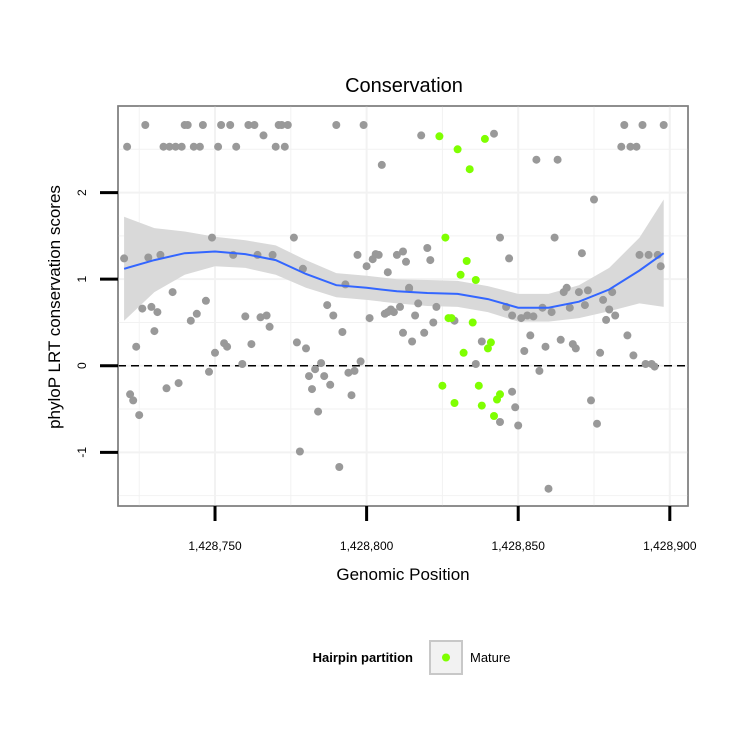 The width and height of the screenshot is (750, 750). I want to click on y-tick-label: 2, so click(82, 192).